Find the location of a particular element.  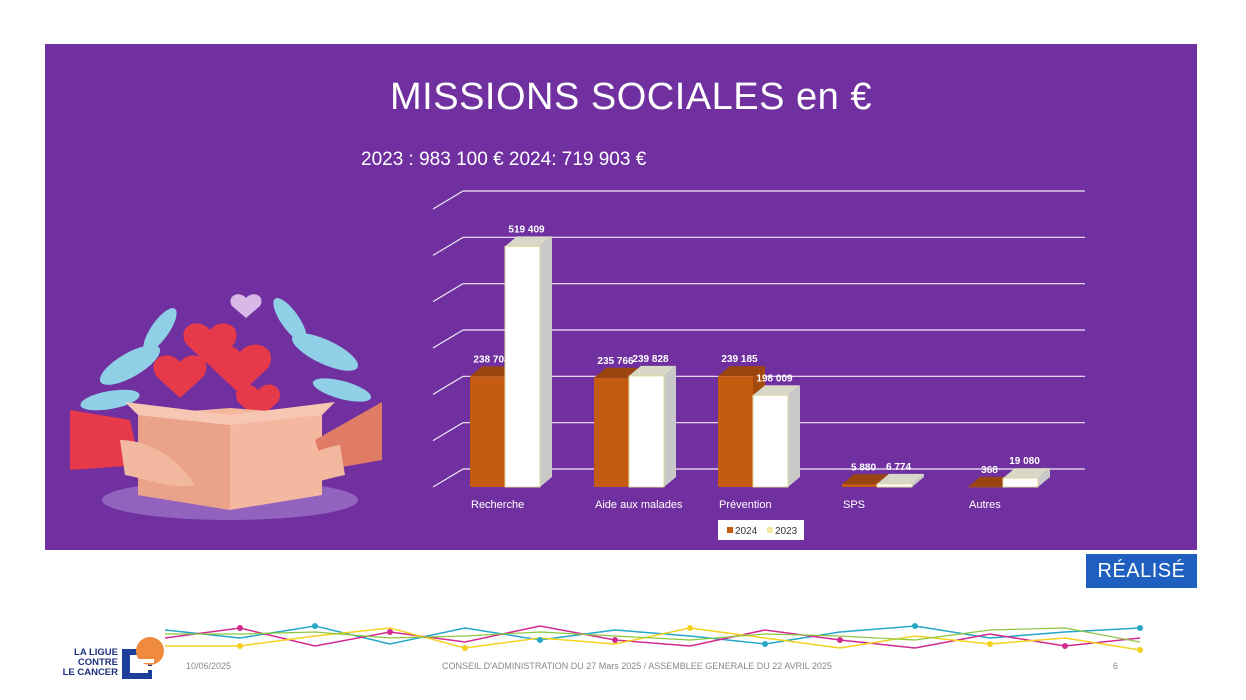

logo-text: LA LIGUE CONTRE LE CANCER is located at coordinates (90, 662).